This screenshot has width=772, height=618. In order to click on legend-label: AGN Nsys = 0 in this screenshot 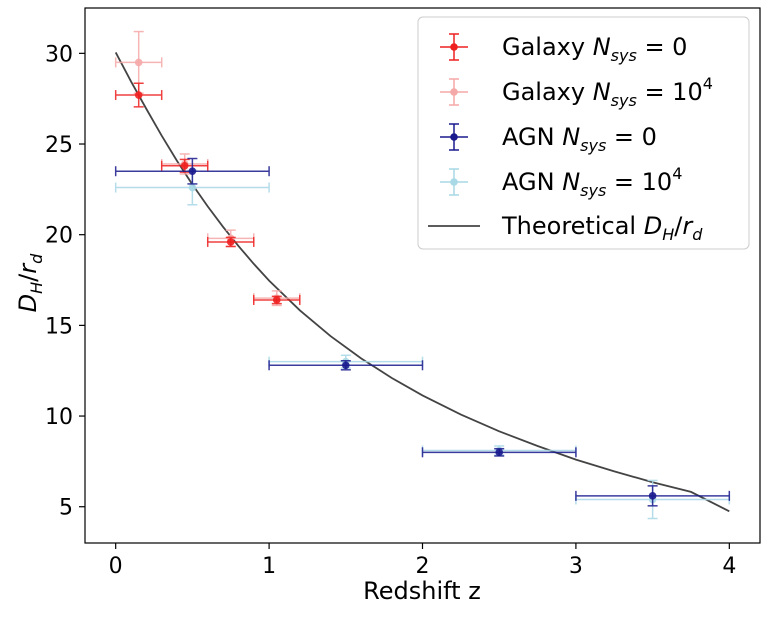, I will do `click(579, 139)`.